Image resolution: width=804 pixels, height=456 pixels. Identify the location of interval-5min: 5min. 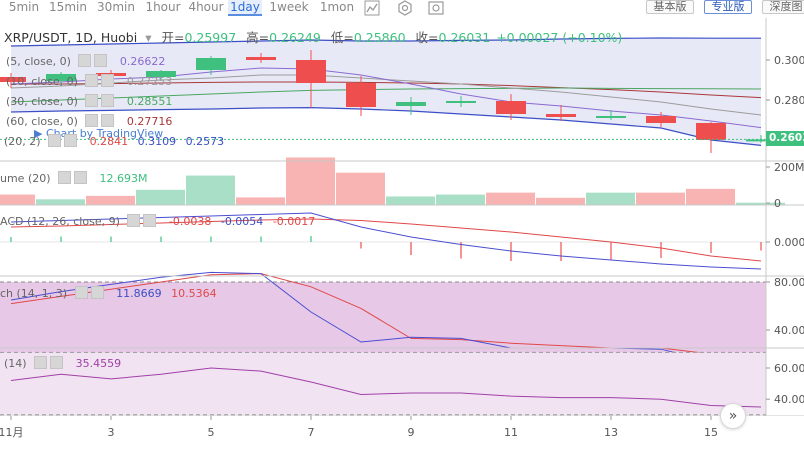
(24, 7).